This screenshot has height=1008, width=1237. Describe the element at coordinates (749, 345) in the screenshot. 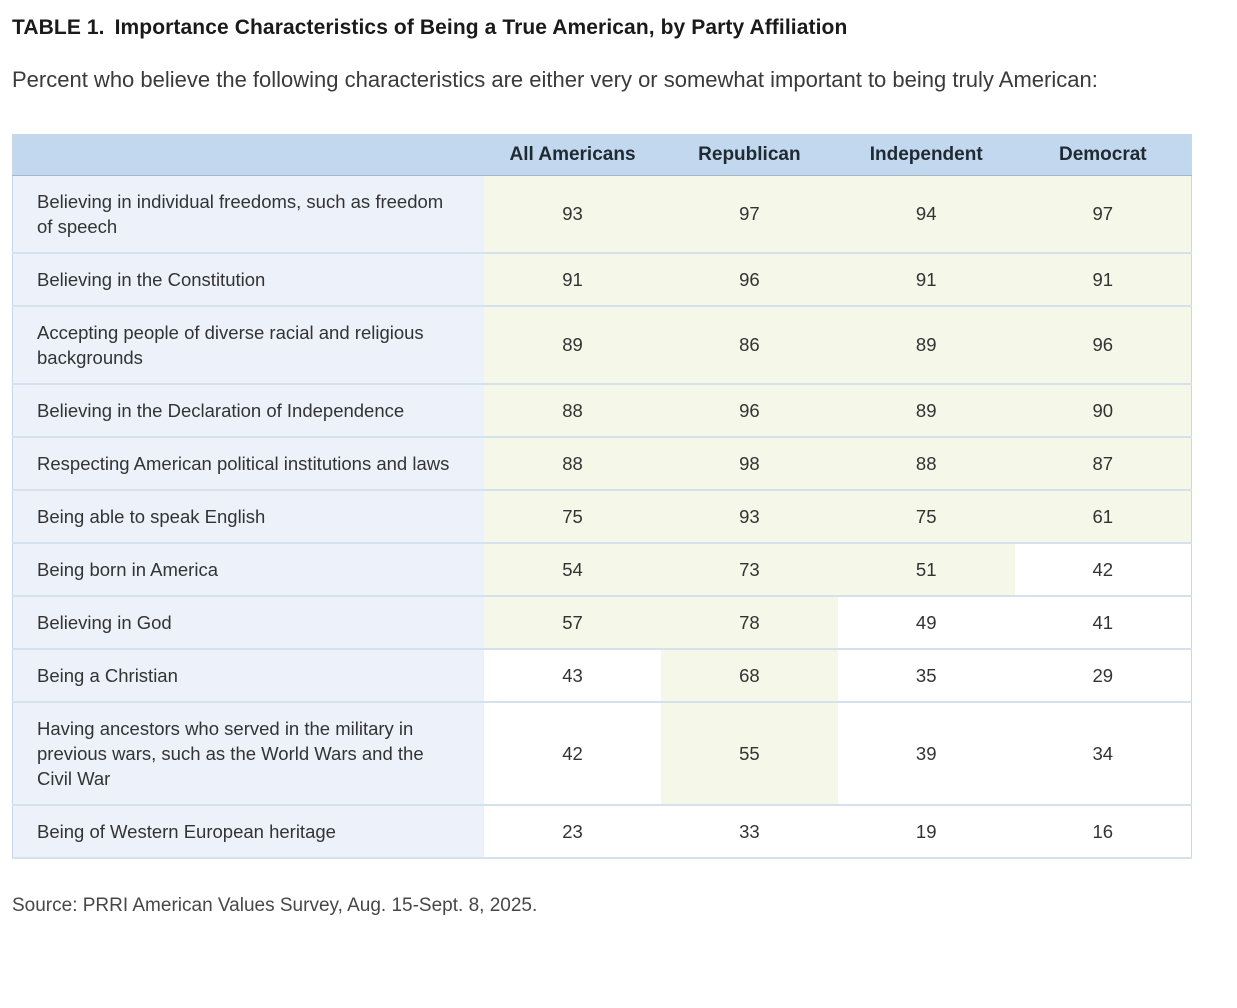

I see `value-cell: 86` at that location.